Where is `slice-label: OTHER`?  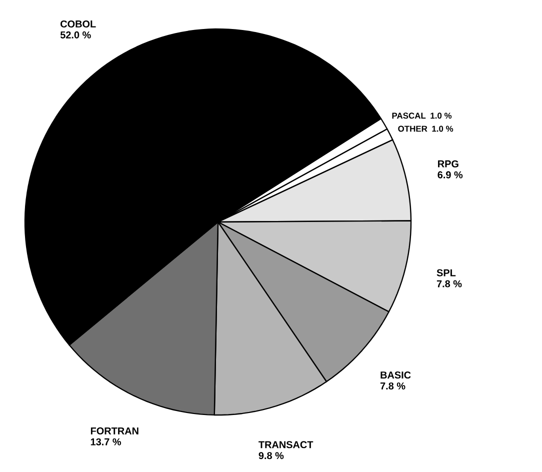 slice-label: OTHER is located at coordinates (413, 129).